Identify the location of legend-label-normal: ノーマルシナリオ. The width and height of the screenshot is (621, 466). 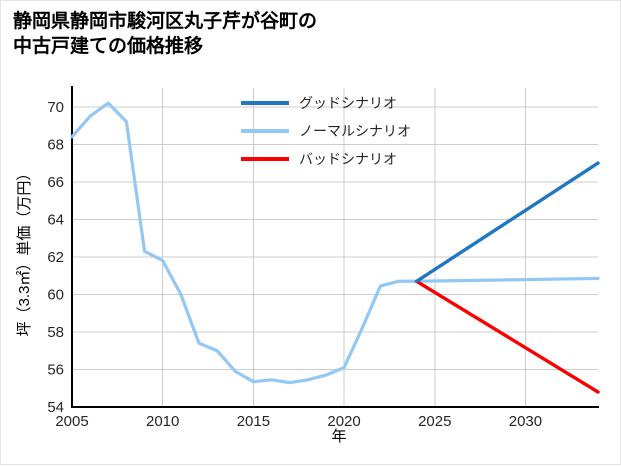
(355, 131).